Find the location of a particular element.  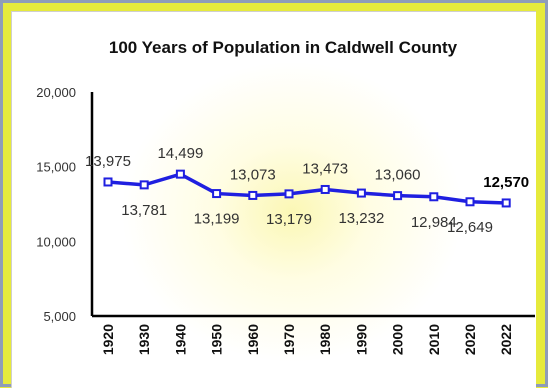

data-label: 12,570 is located at coordinates (506, 182).